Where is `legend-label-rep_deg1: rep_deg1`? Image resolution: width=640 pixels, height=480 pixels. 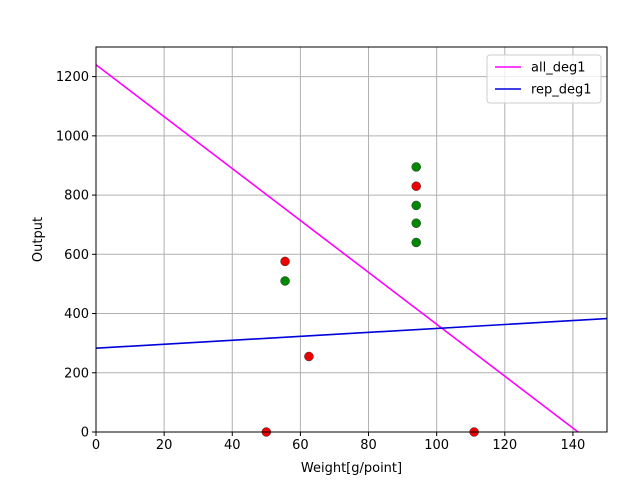
legend-label-rep_deg1: rep_deg1 is located at coordinates (561, 90).